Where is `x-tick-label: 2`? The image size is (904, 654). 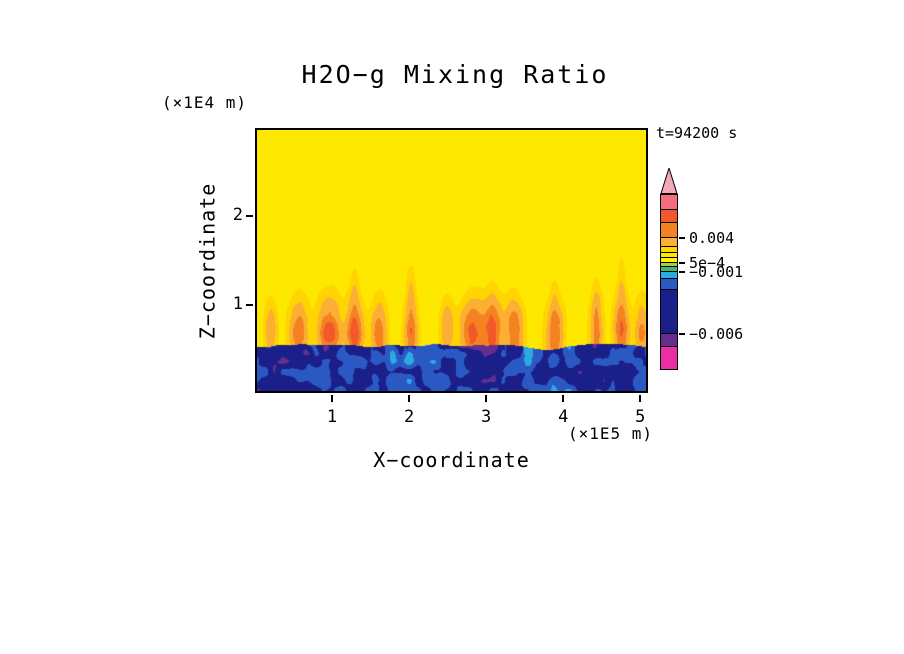
x-tick-label: 2 is located at coordinates (409, 417).